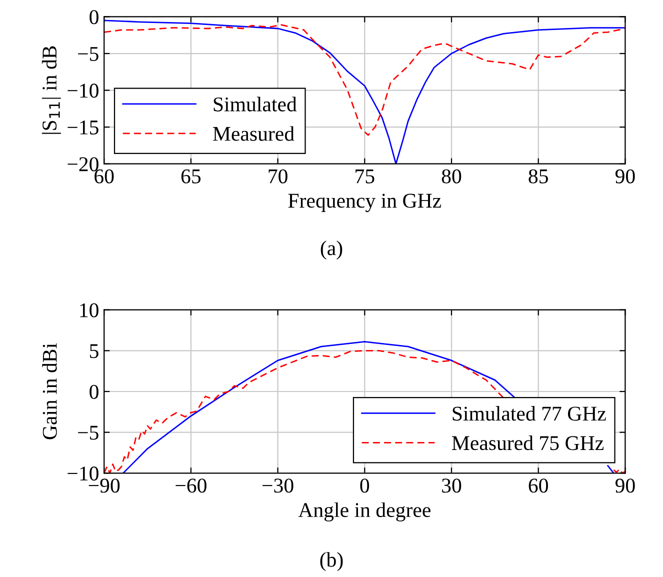 The image size is (663, 577). Describe the element at coordinates (365, 177) in the screenshot. I see `x-tick-label: 75` at that location.